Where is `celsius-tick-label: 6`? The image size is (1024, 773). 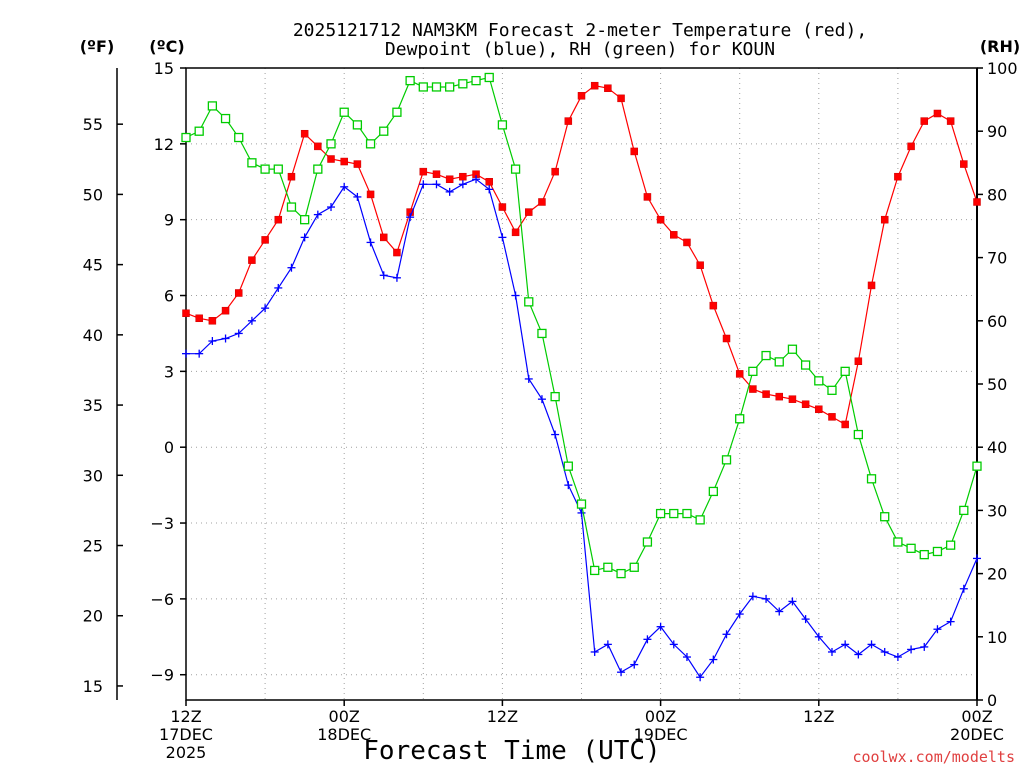
celsius-tick-label: 6 is located at coordinates (169, 296).